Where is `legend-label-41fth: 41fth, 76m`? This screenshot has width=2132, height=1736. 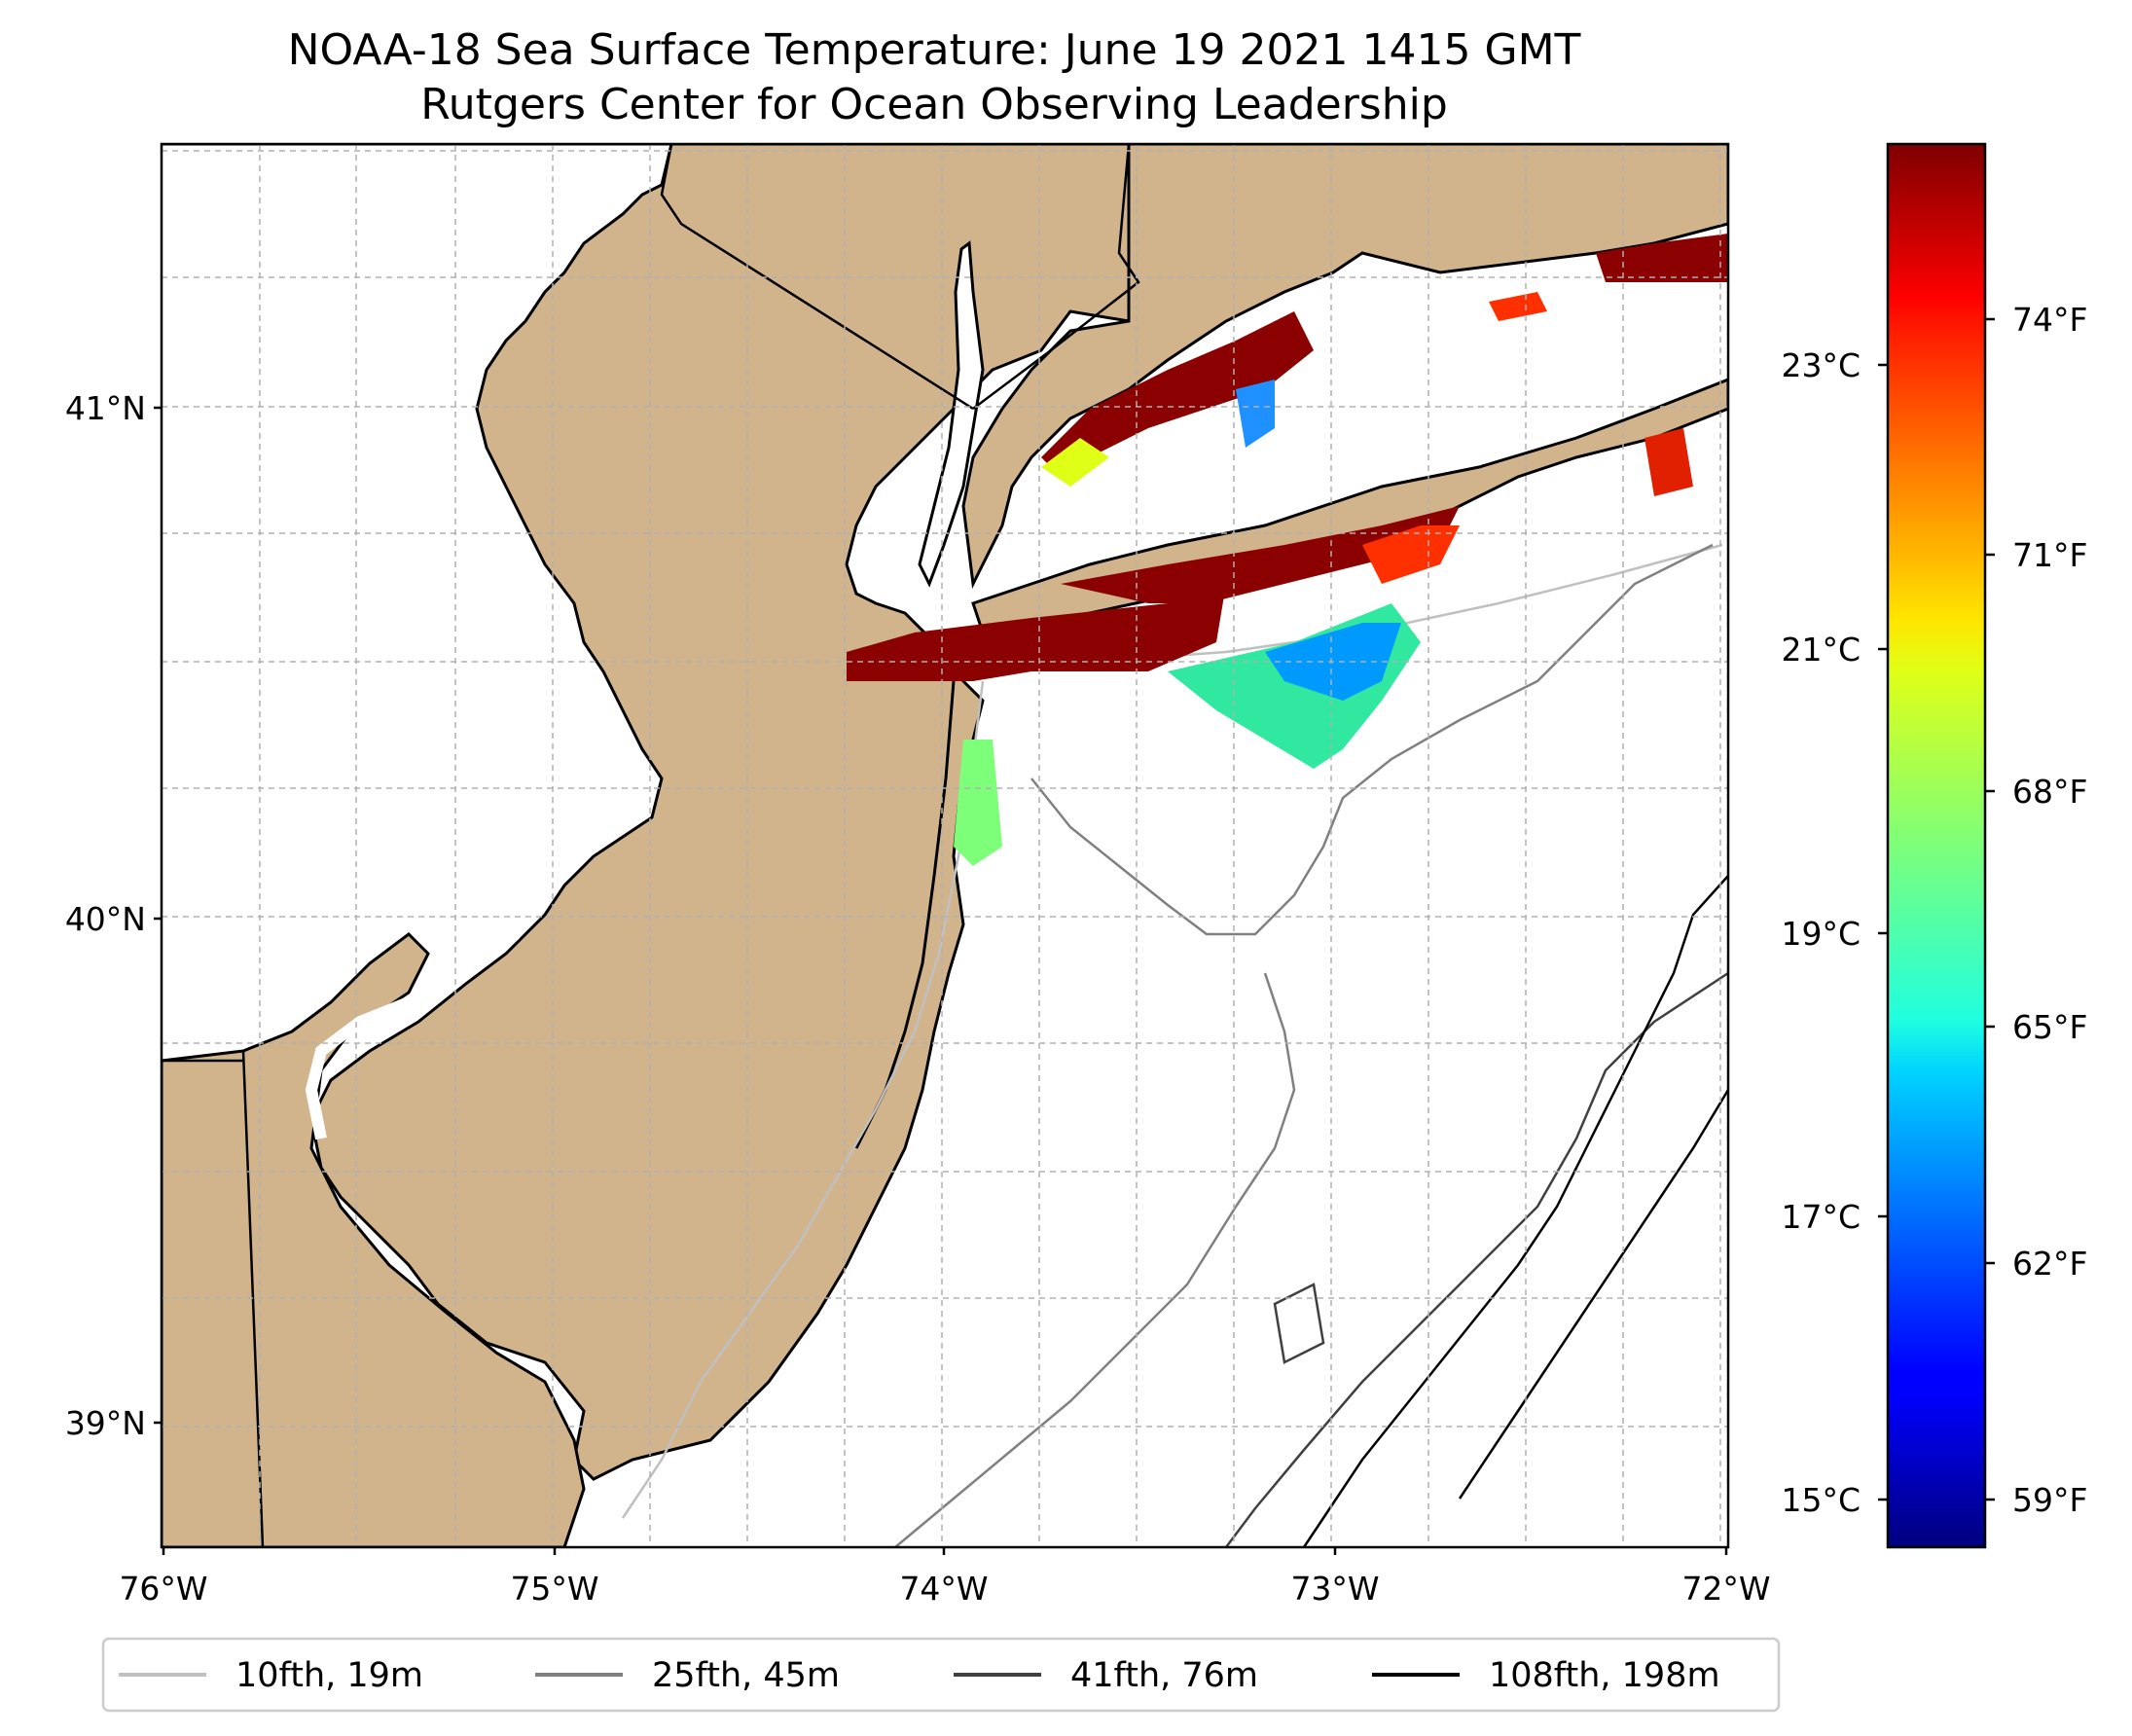 legend-label-41fth: 41fth, 76m is located at coordinates (1164, 1676).